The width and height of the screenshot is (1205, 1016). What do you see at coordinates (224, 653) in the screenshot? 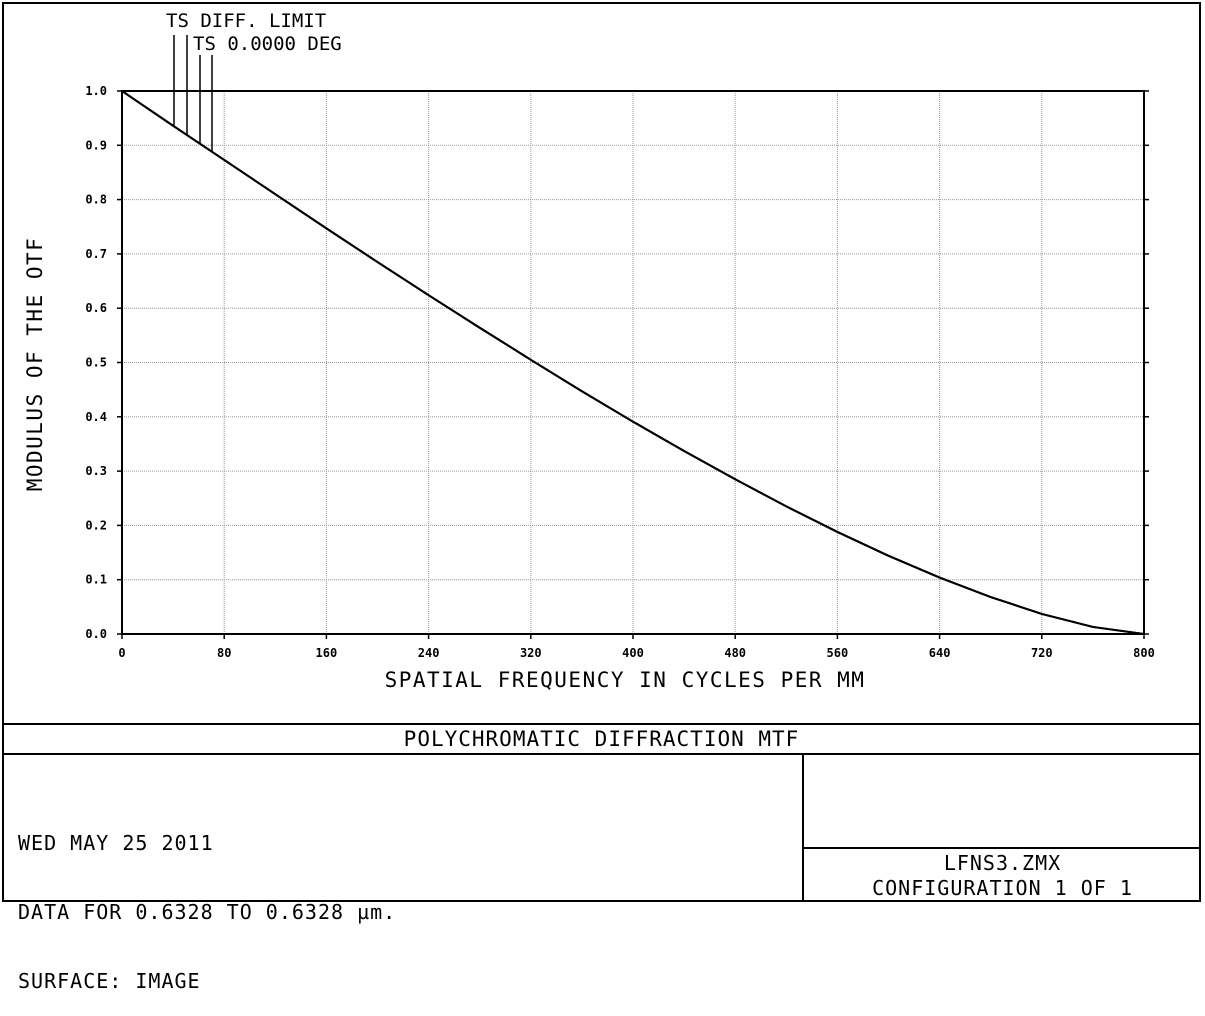
I see `x-tick-label: 80` at bounding box center [224, 653].